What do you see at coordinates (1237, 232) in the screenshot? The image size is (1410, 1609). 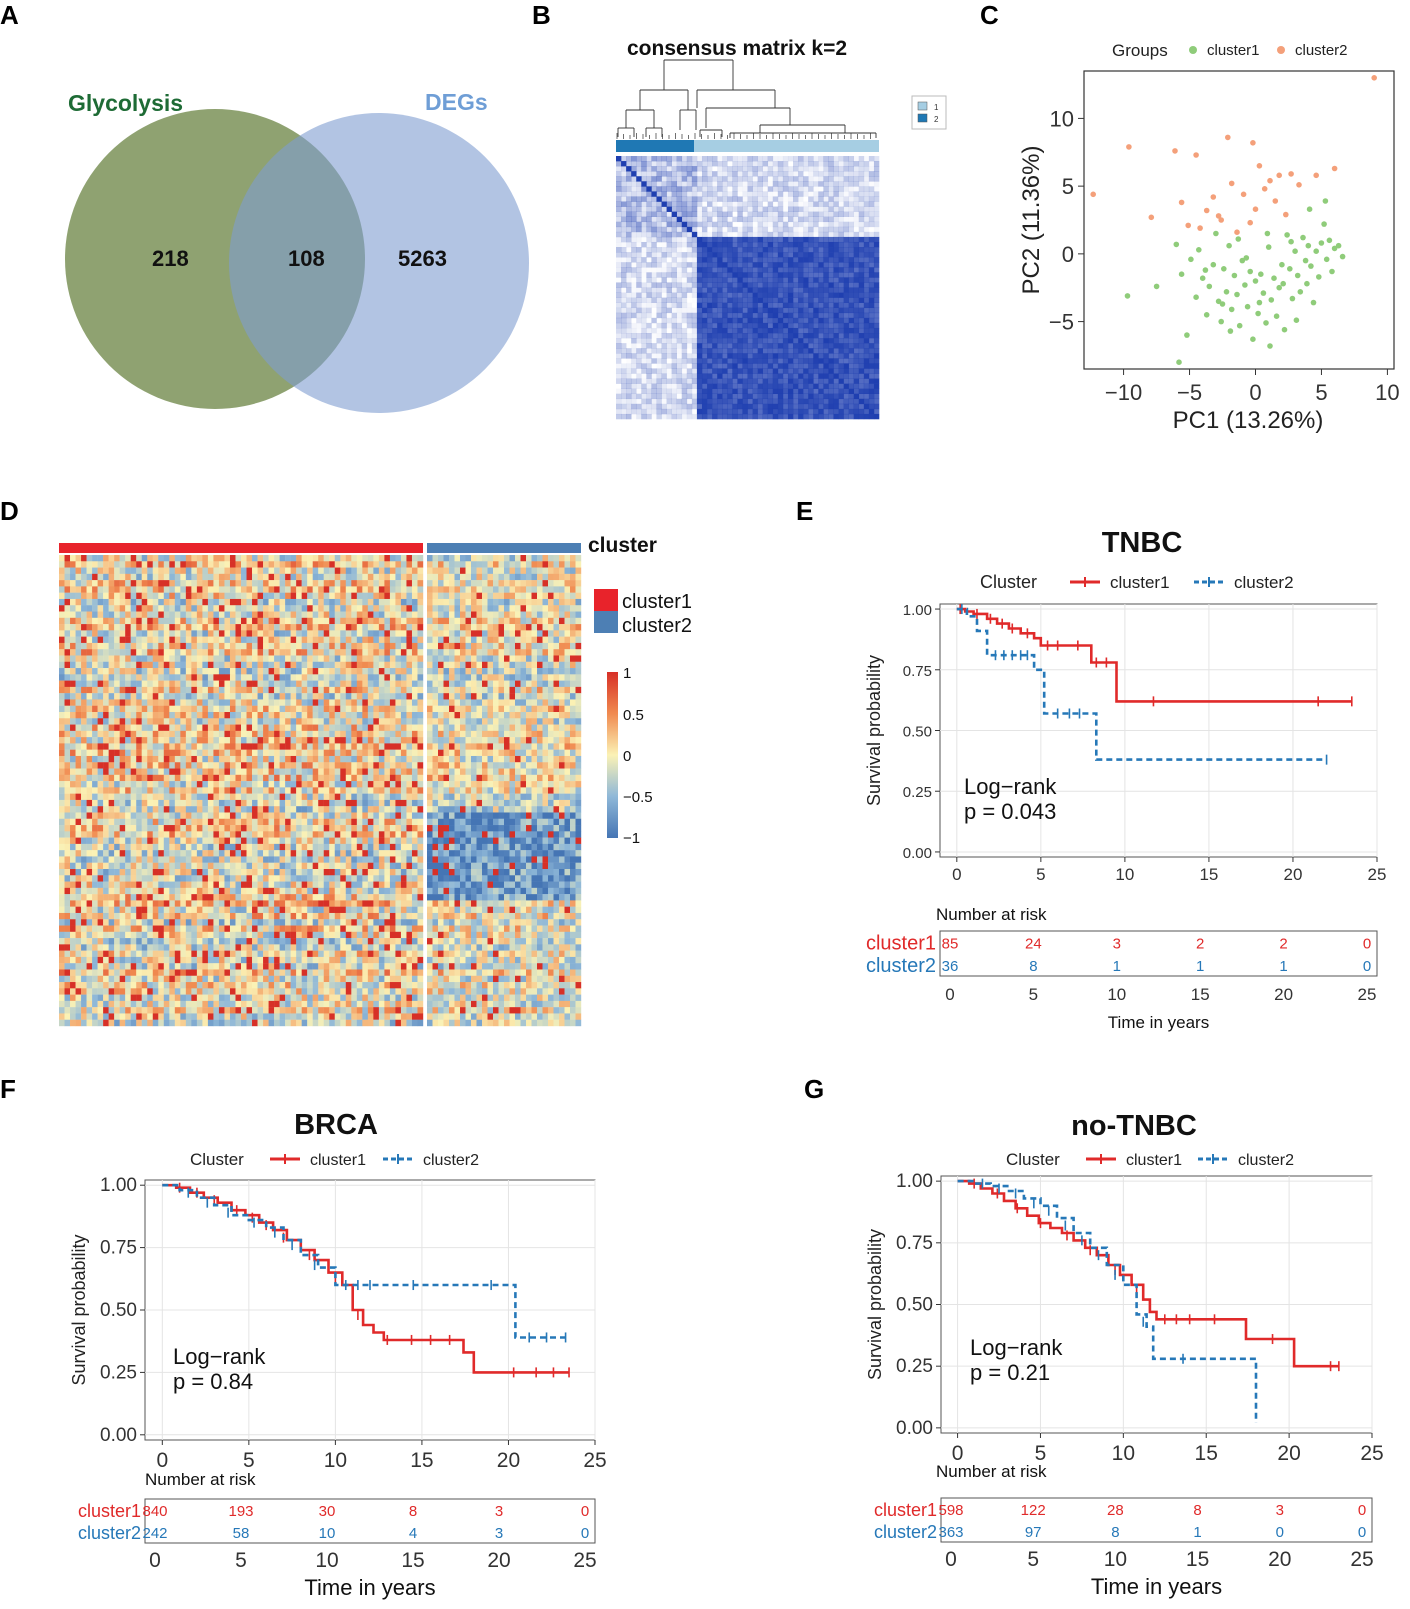 I see `pca-point-cluster2` at bounding box center [1237, 232].